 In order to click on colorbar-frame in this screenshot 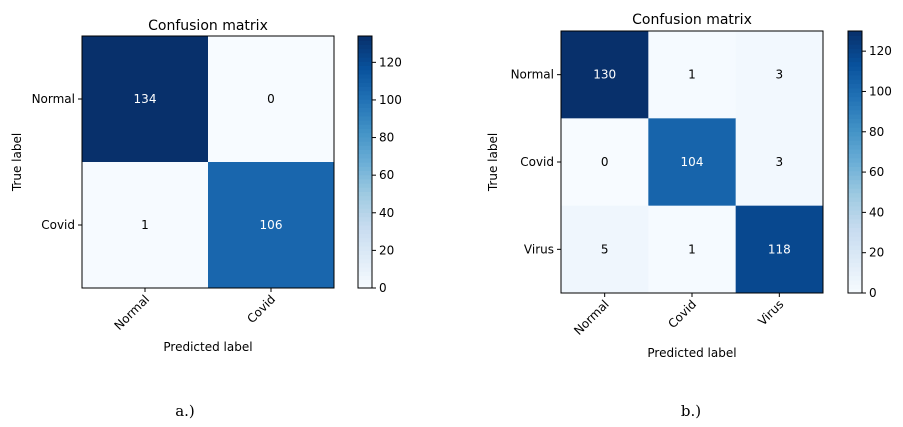, I will do `click(365, 162)`.